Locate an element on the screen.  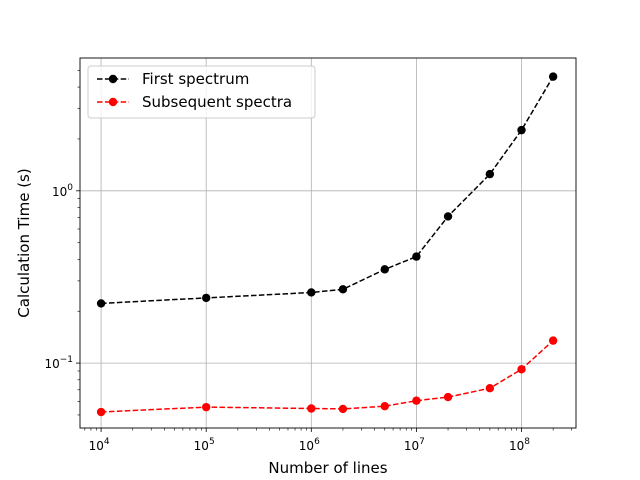
legend-marker-subsequent-spectra is located at coordinates (113, 102).